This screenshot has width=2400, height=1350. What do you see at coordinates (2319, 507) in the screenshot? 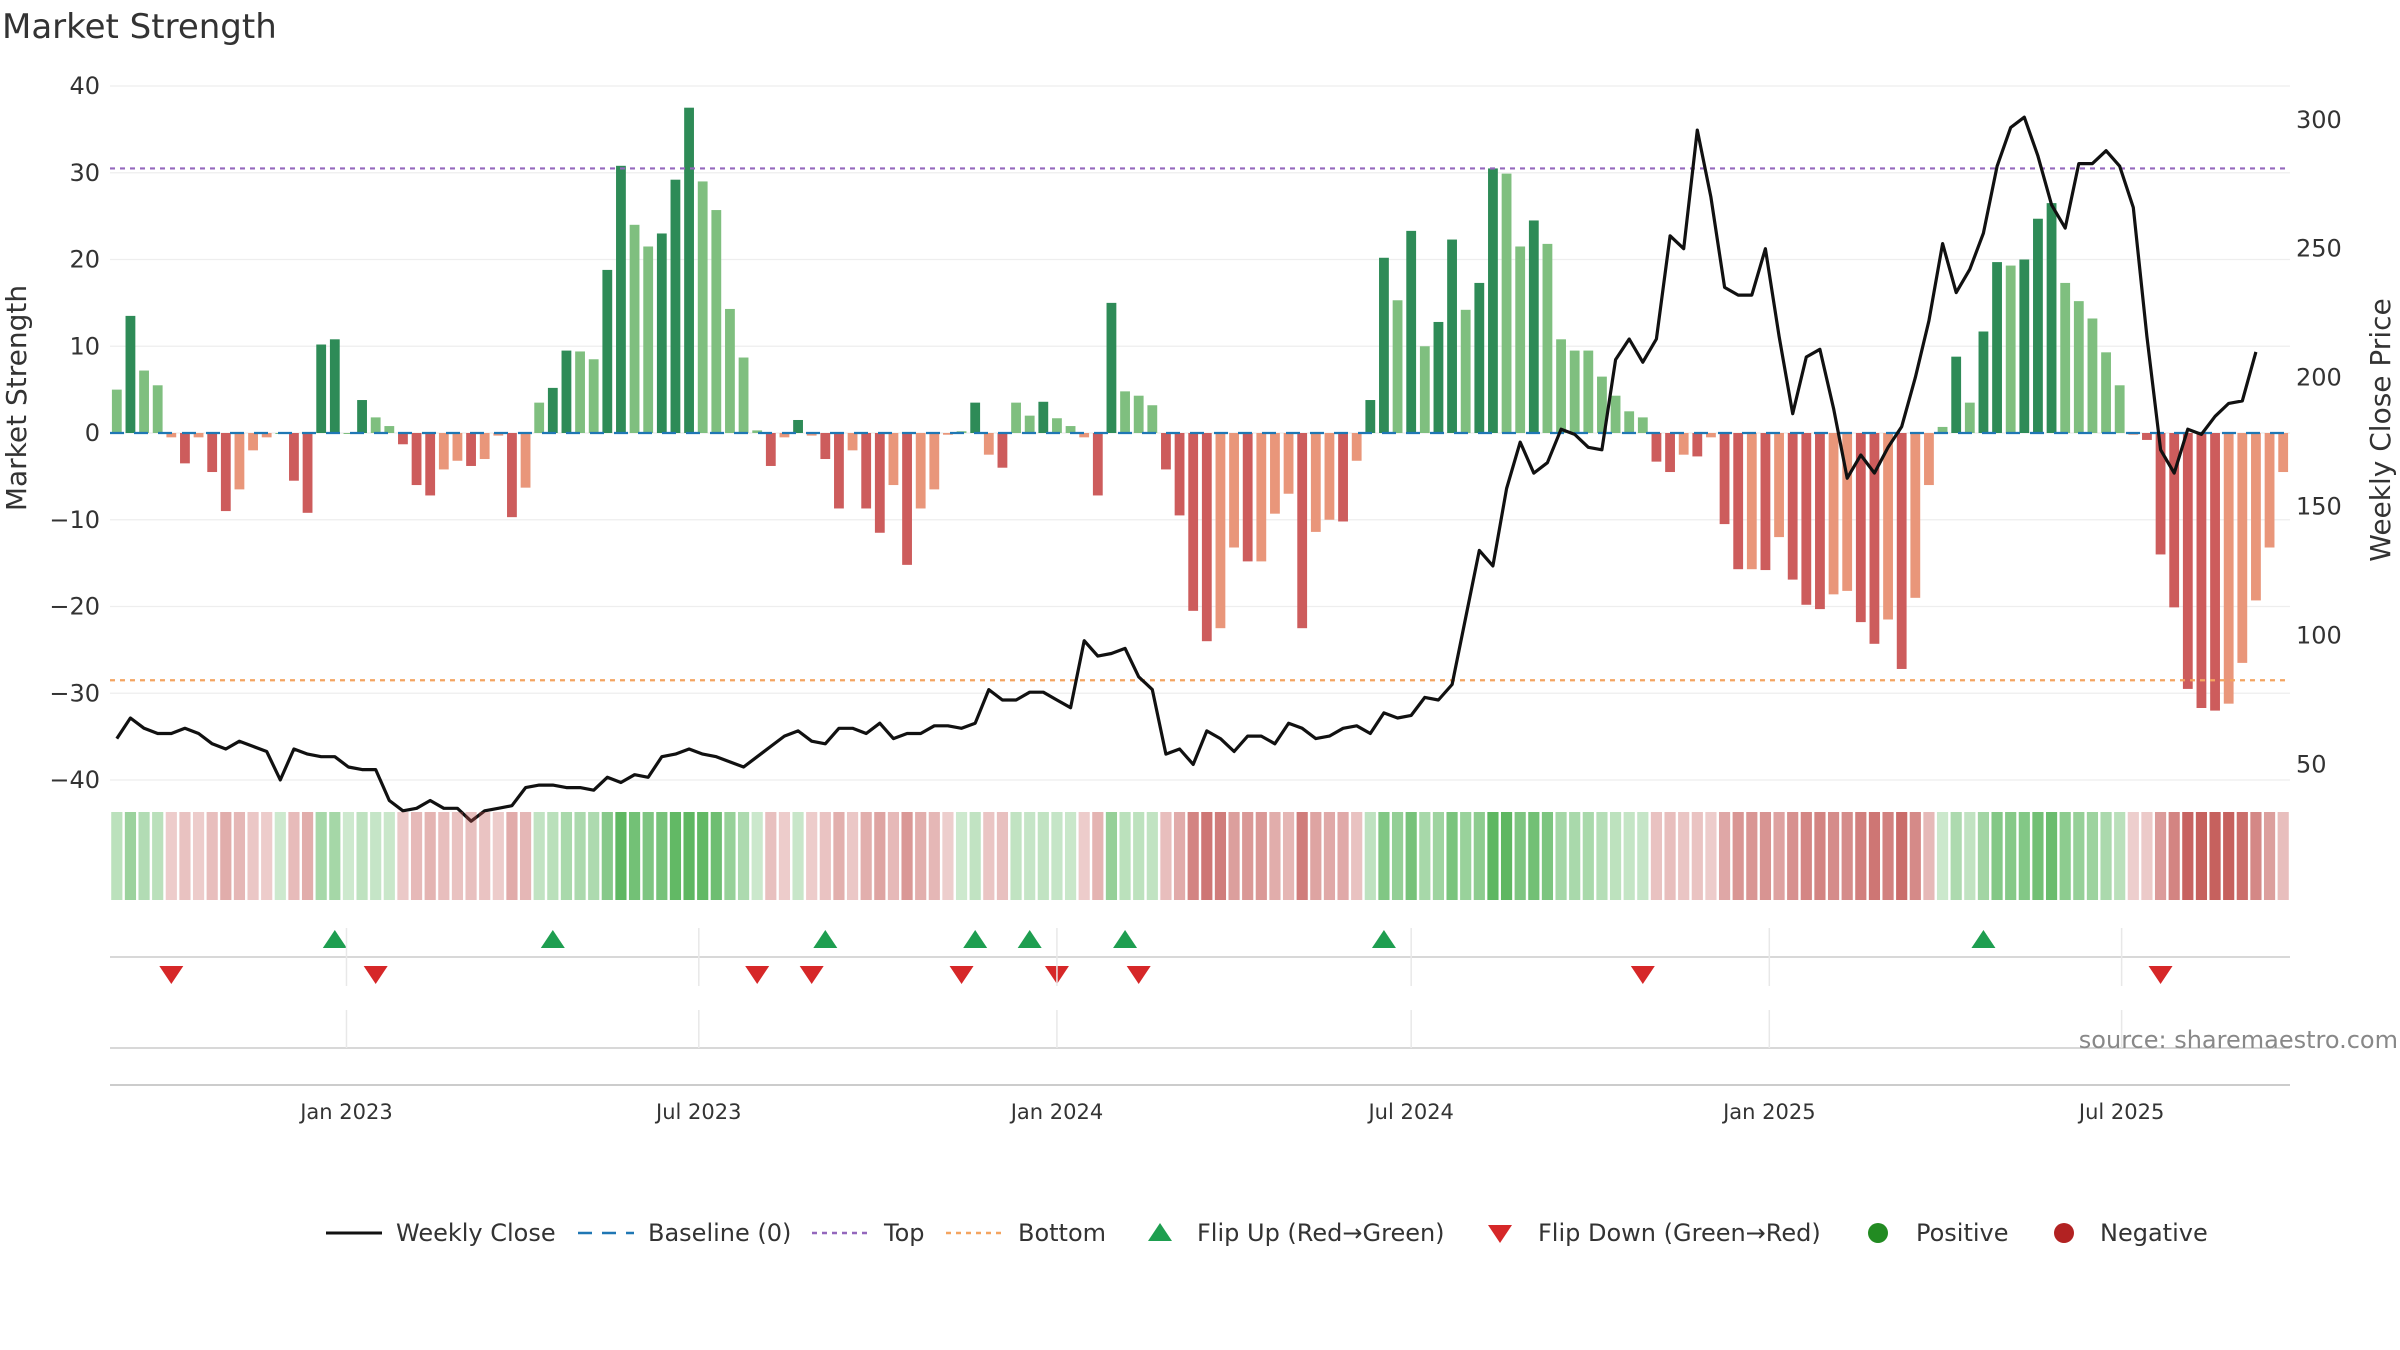
I see `y2-tick-label: 150` at bounding box center [2319, 507].